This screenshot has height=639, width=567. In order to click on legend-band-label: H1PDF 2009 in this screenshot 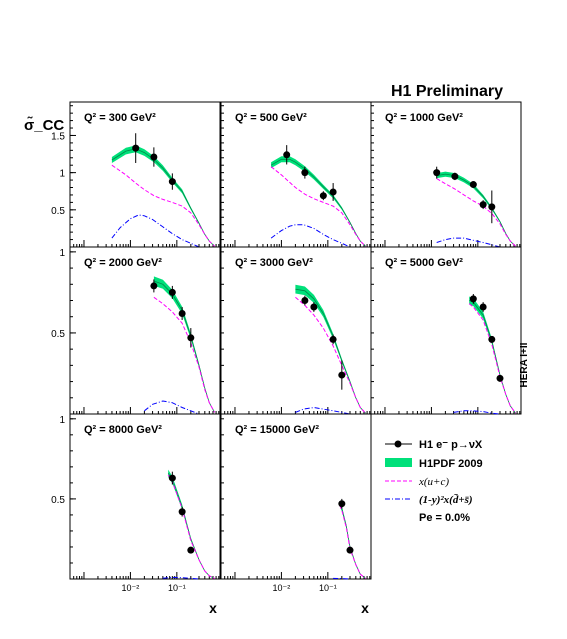, I will do `click(451, 464)`.